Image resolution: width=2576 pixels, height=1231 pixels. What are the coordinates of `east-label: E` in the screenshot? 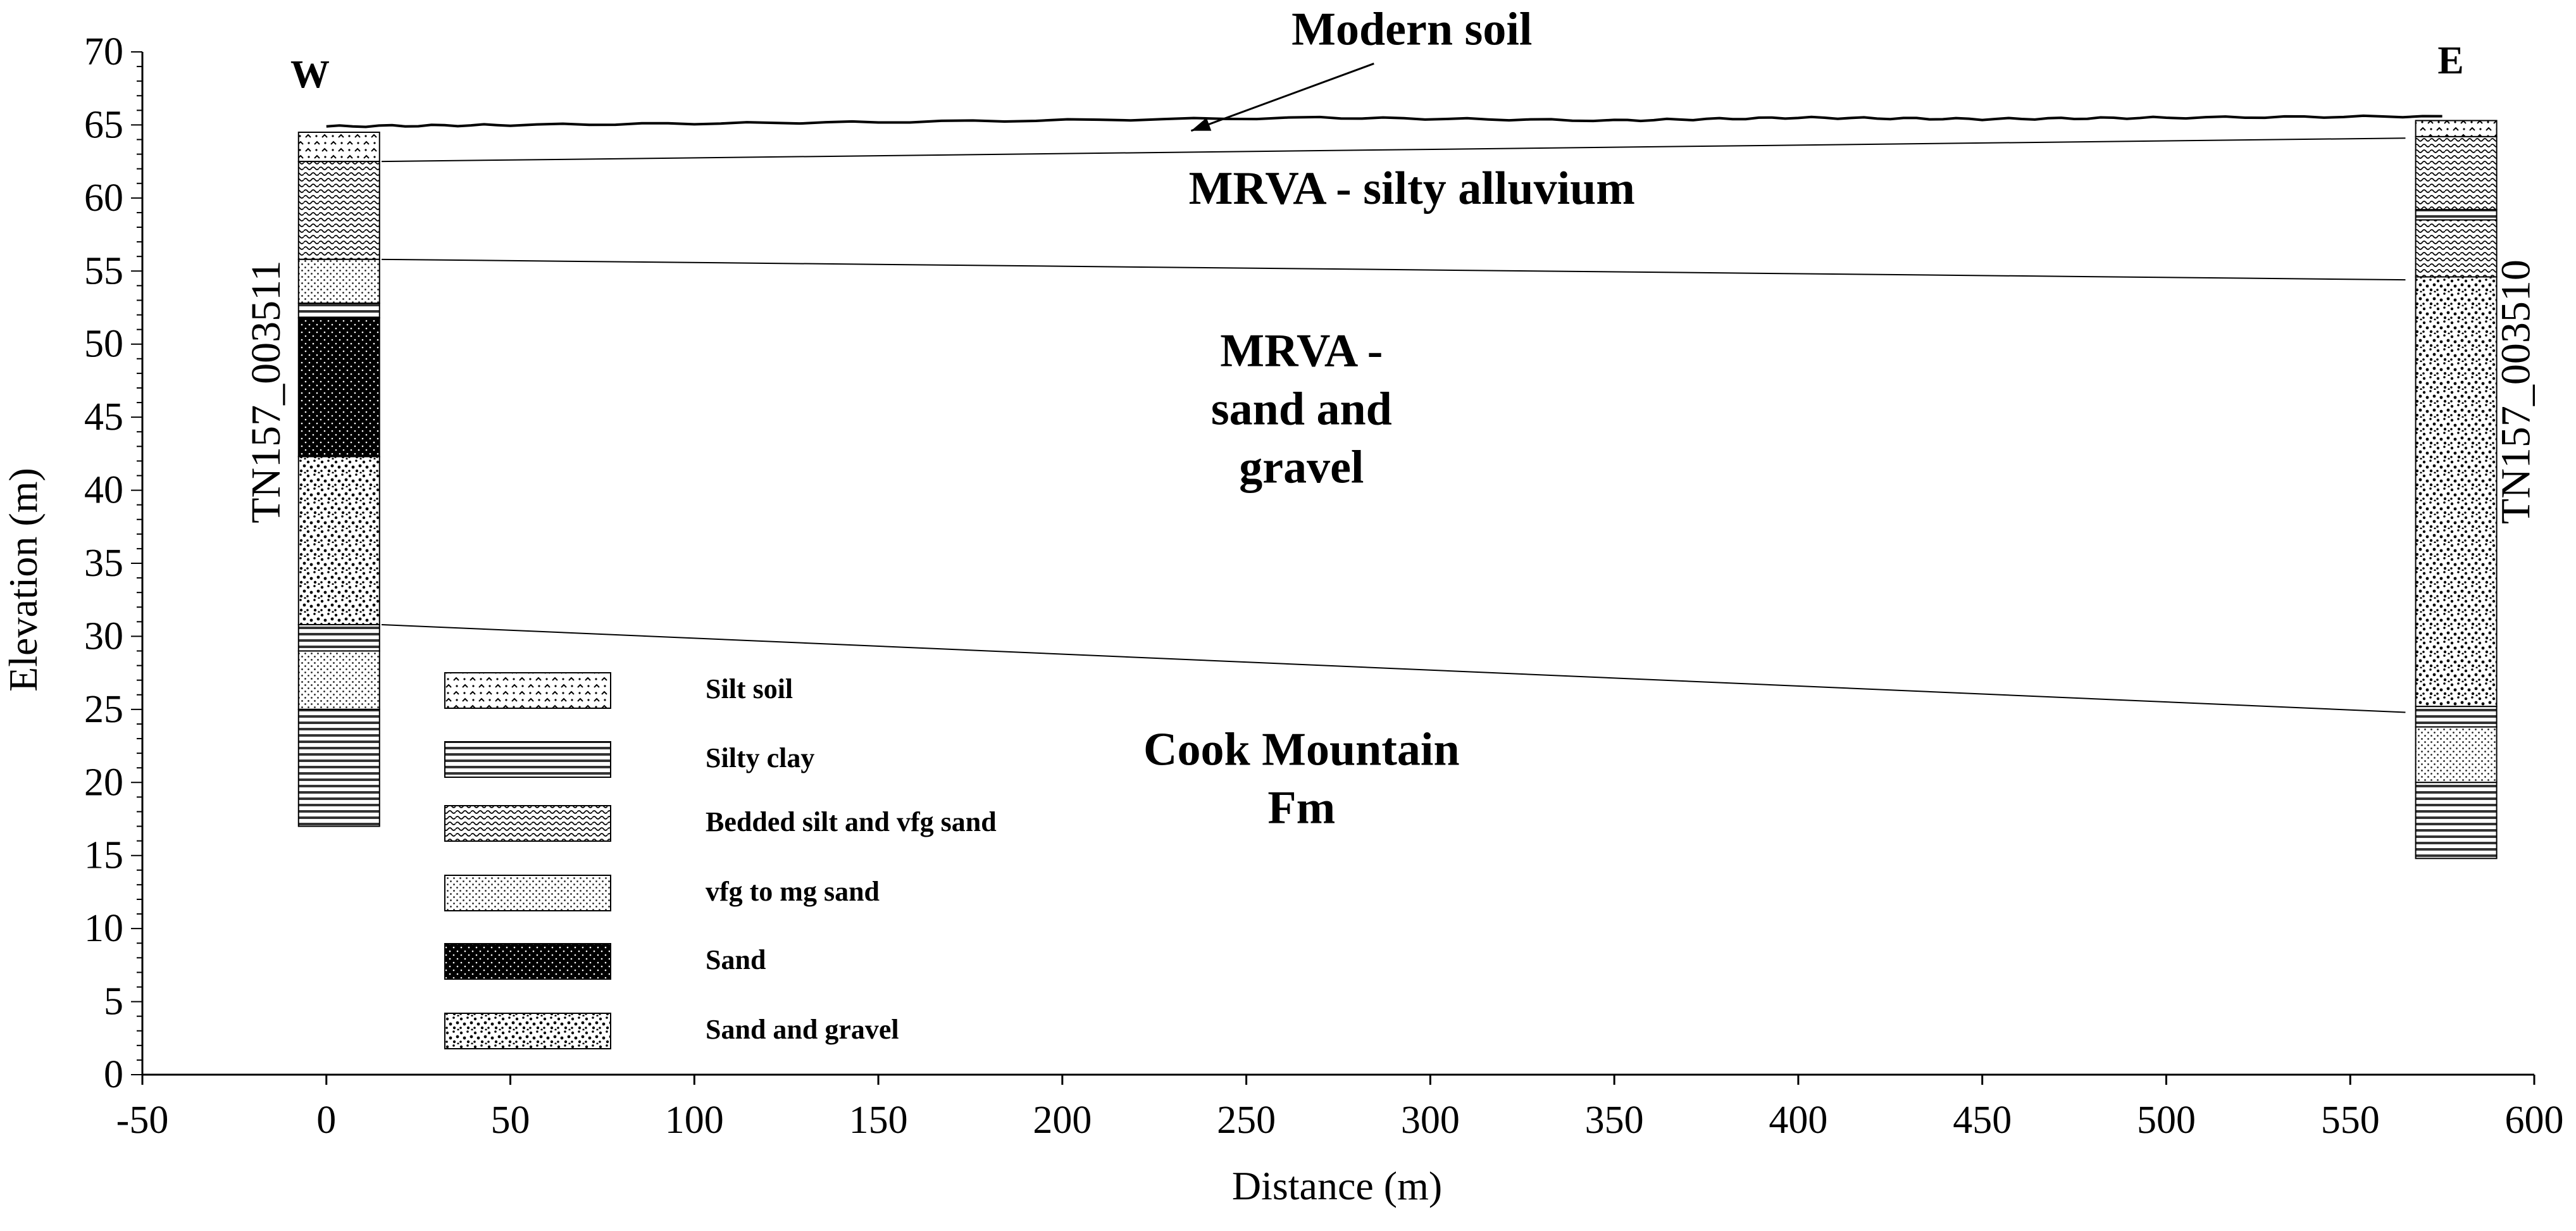 It's located at (2450, 60).